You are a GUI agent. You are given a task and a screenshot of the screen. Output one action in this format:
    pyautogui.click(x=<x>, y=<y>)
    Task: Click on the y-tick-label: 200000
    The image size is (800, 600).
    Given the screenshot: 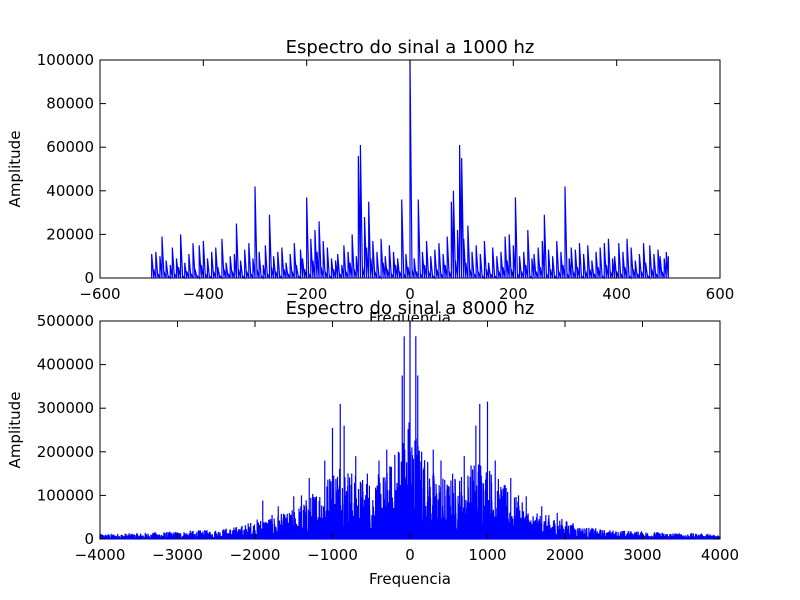 What is the action you would take?
    pyautogui.click(x=65, y=452)
    